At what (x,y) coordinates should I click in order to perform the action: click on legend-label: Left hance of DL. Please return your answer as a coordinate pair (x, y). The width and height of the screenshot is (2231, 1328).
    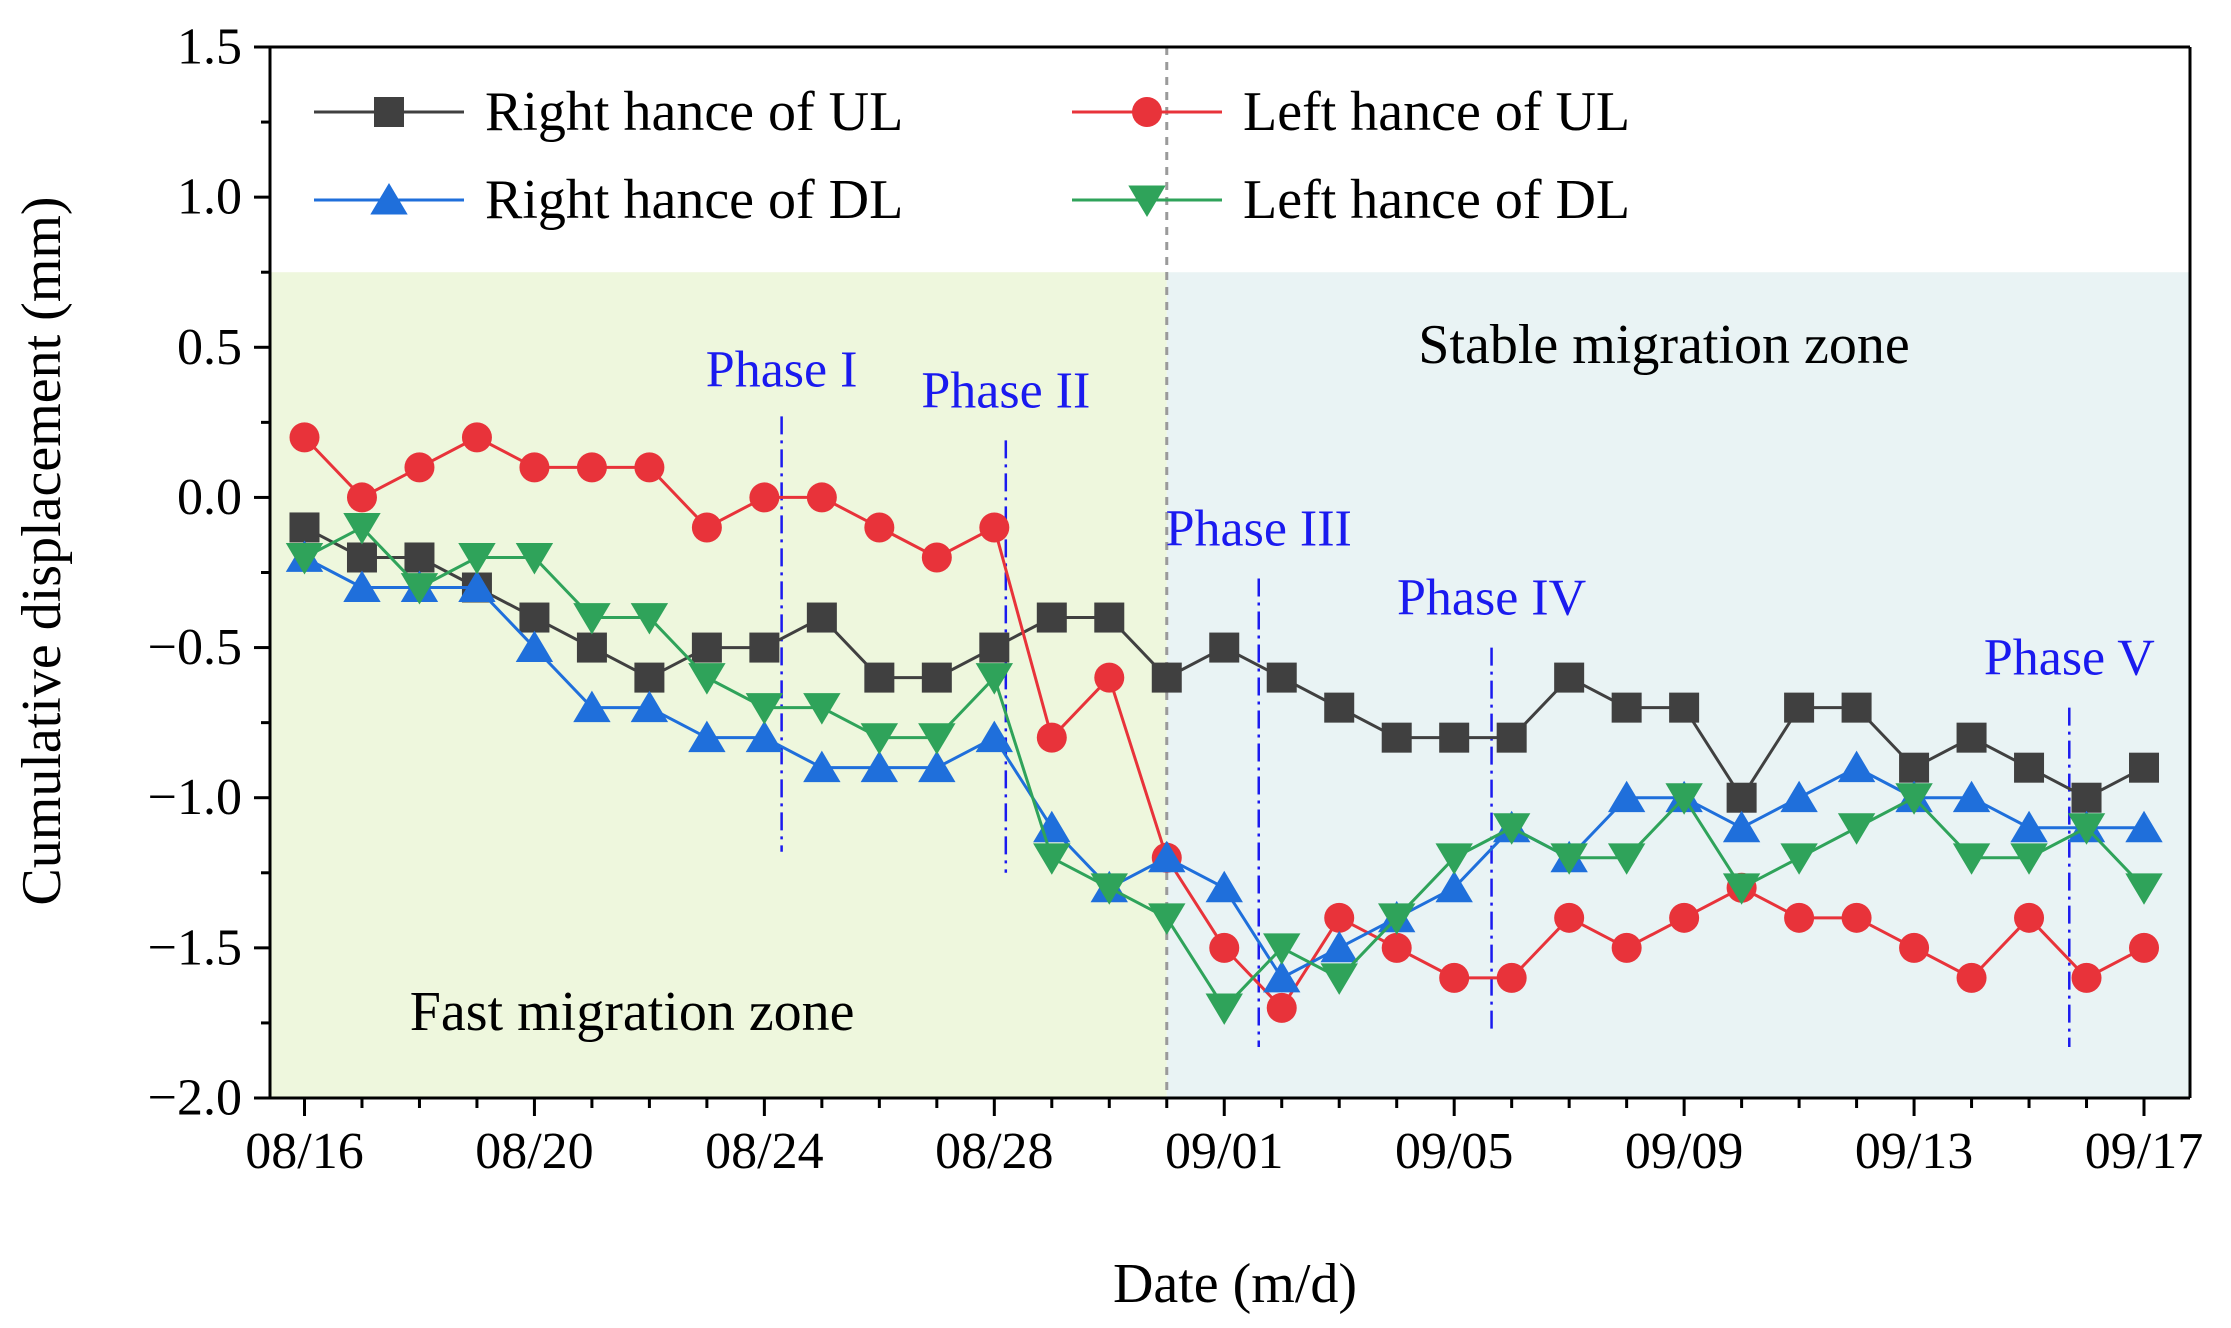
    Looking at the image, I should click on (1436, 200).